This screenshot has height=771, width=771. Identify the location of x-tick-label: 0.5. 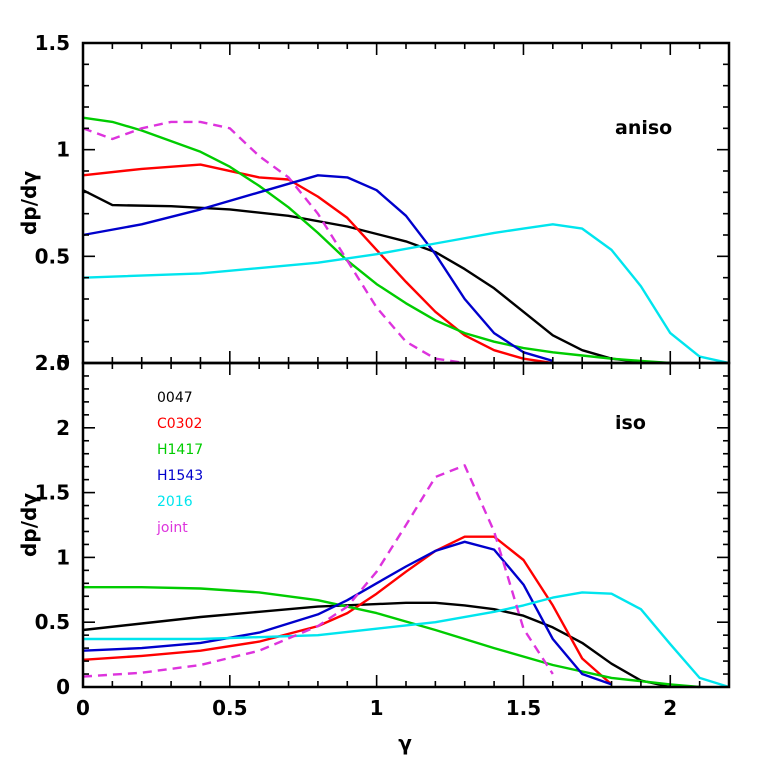
(229, 708).